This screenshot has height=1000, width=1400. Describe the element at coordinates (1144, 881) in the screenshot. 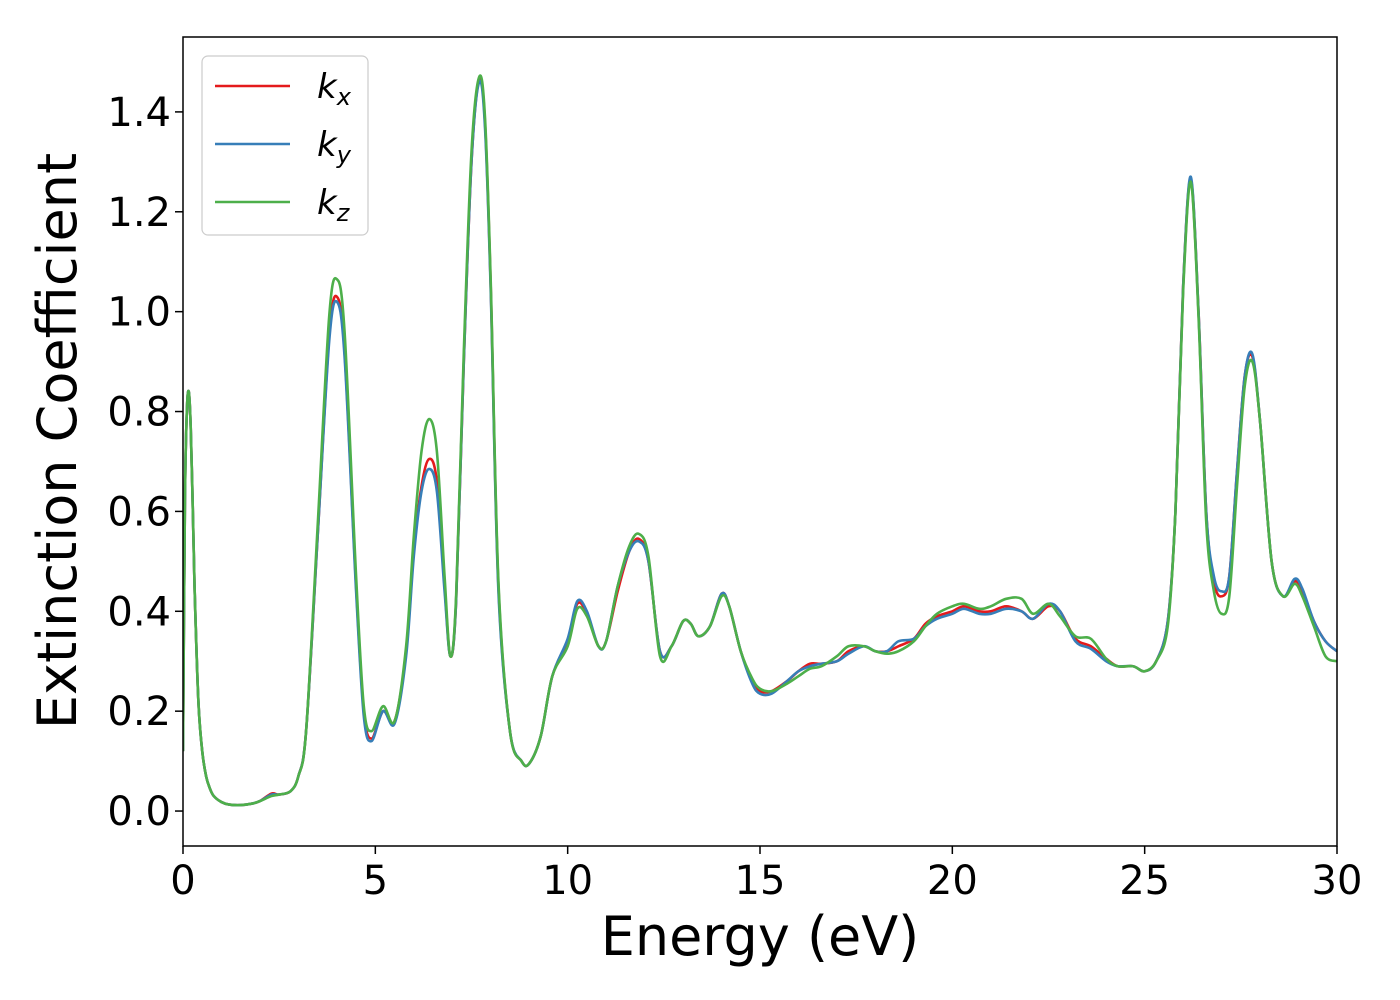

I see `x-tick-label: 25` at that location.